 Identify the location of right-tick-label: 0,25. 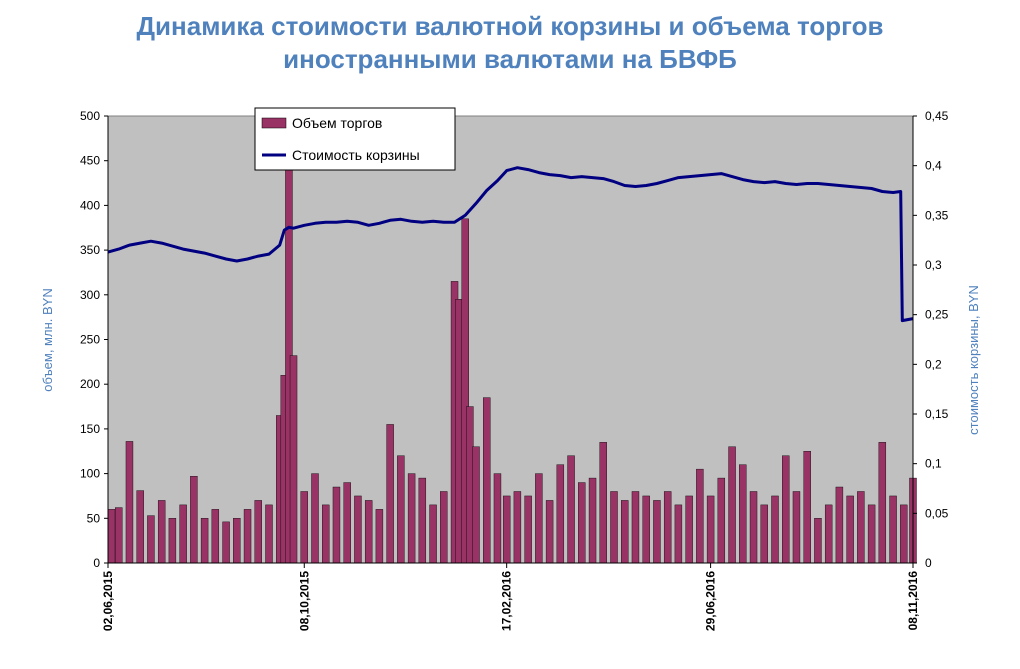
(937, 315).